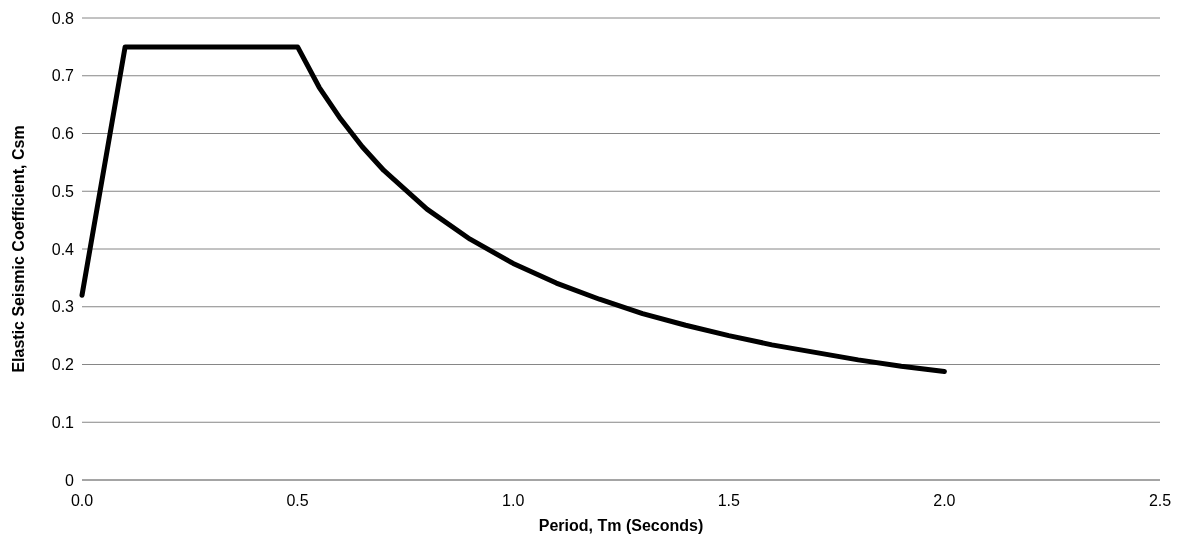 This screenshot has width=1180, height=539. I want to click on x-tick-label: 0.0, so click(82, 500).